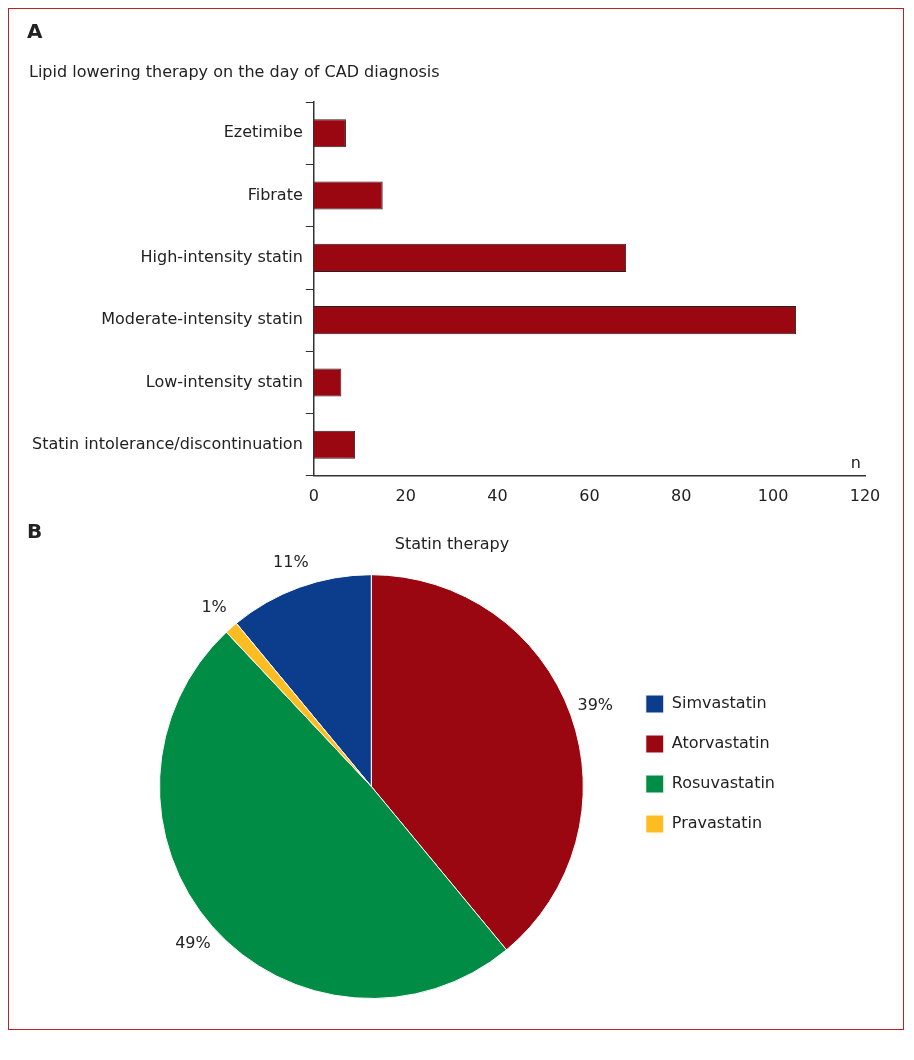 The width and height of the screenshot is (914, 1060). Describe the element at coordinates (291, 561) in the screenshot. I see `data-label: 11%` at that location.